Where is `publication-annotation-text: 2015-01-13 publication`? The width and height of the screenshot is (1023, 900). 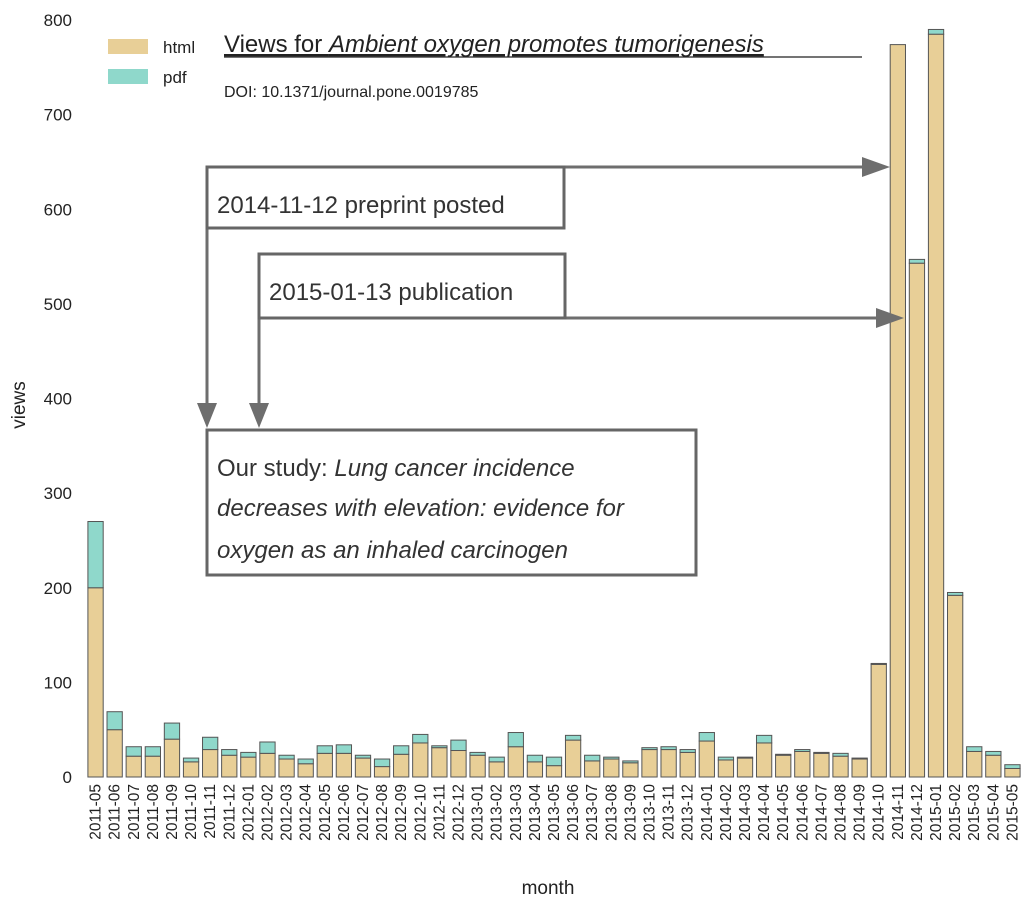 publication-annotation-text: 2015-01-13 publication is located at coordinates (391, 292).